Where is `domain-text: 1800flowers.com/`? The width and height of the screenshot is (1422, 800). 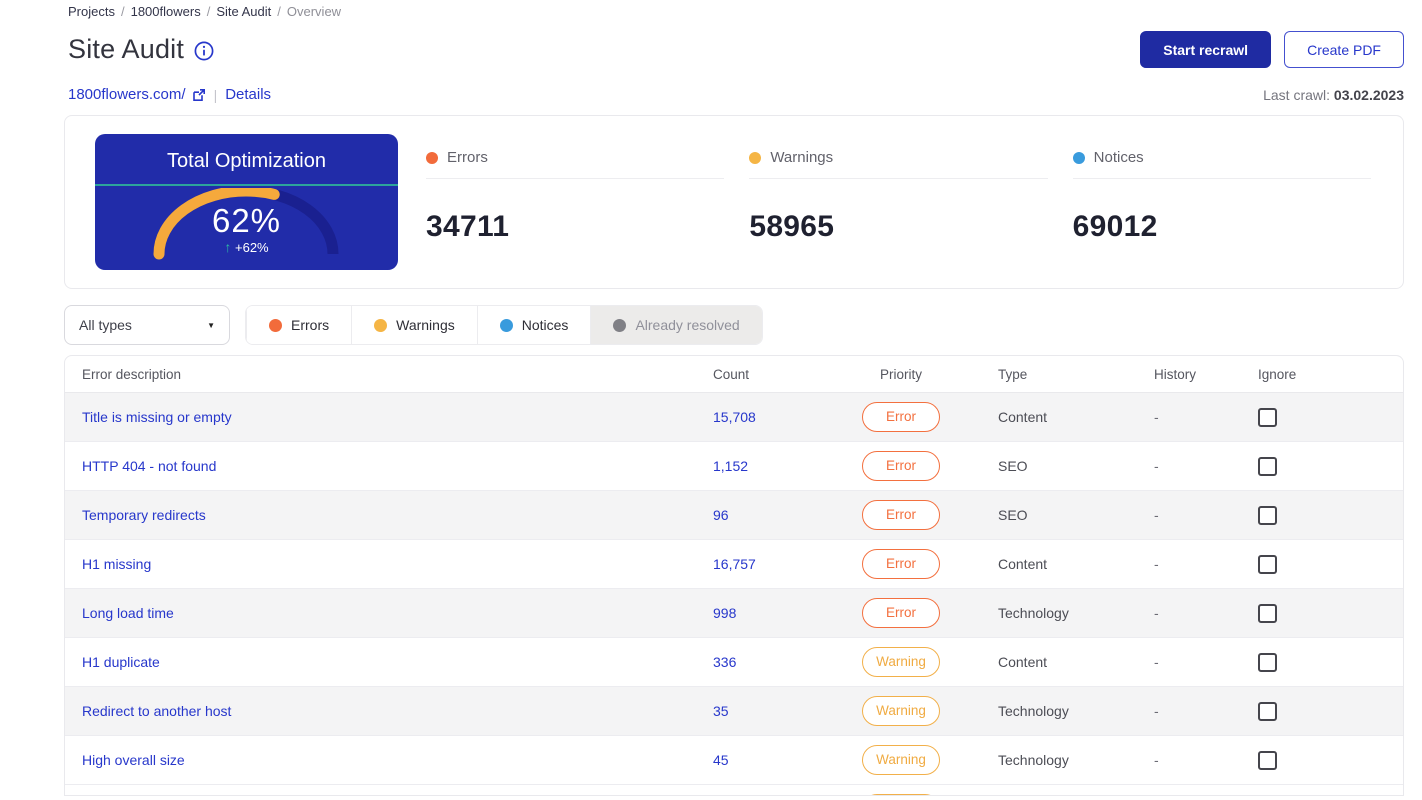 domain-text: 1800flowers.com/ is located at coordinates (127, 94).